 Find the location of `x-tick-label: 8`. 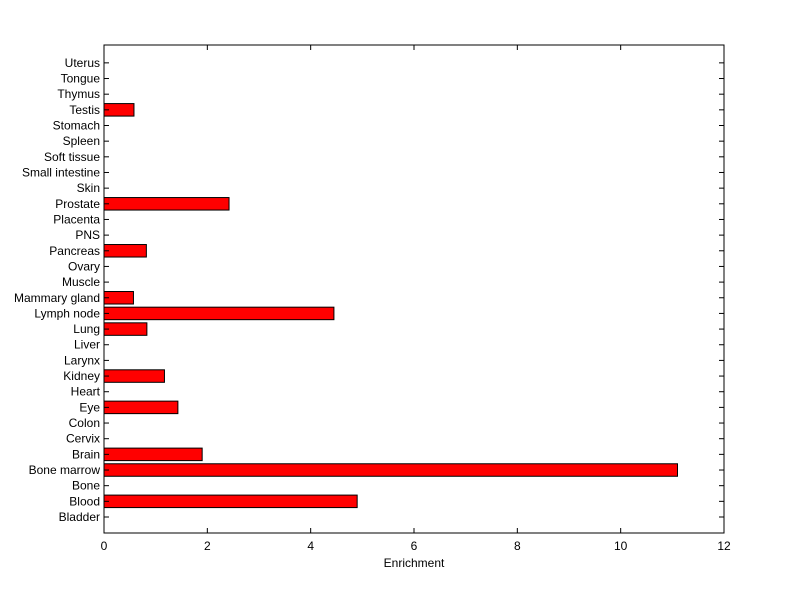

x-tick-label: 8 is located at coordinates (517, 546).